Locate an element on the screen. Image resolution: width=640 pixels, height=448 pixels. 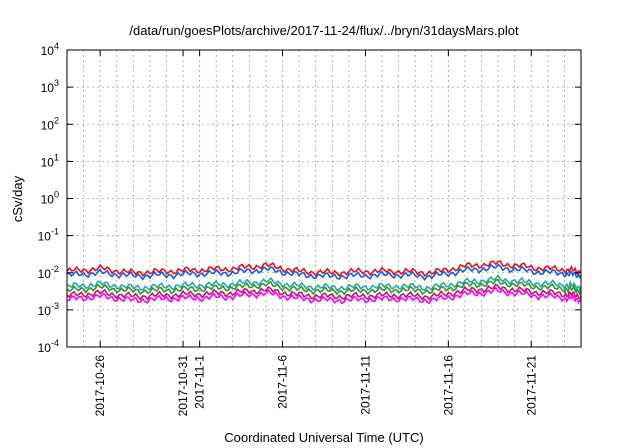
x-tick-label: 2017-11-11 is located at coordinates (365, 385).